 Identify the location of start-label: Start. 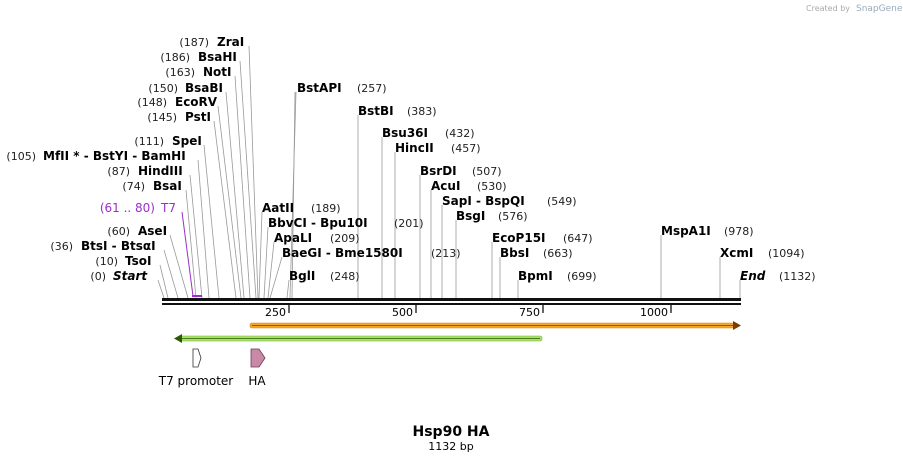
(130, 276).